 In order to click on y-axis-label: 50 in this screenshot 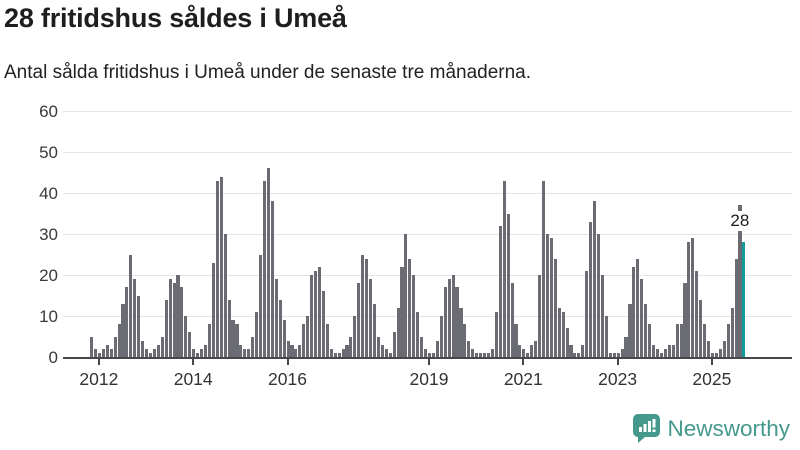, I will do `click(48, 152)`.